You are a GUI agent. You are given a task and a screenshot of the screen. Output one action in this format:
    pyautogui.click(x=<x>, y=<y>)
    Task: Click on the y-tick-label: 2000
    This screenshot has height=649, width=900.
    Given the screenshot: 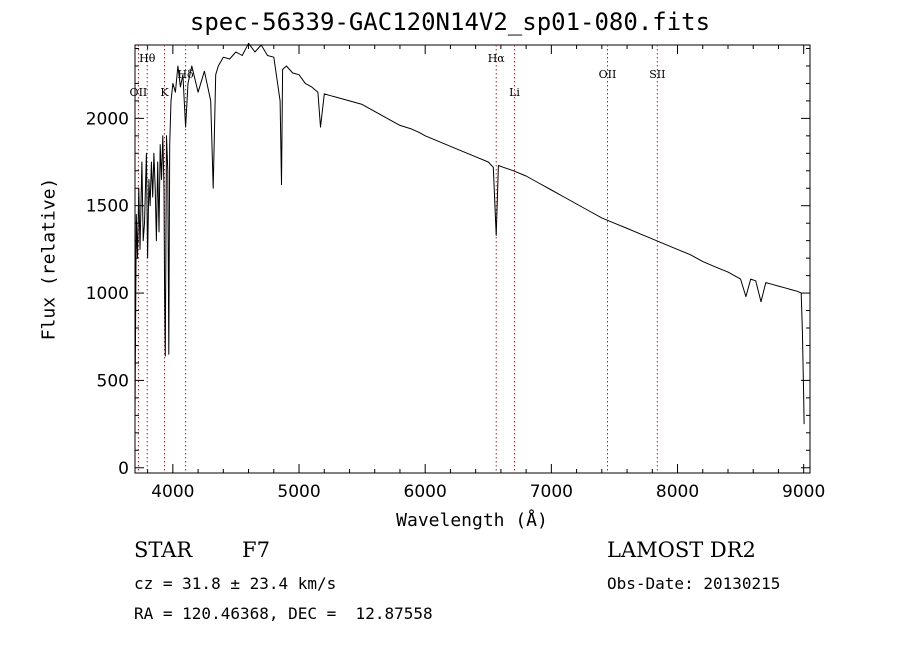 What is the action you would take?
    pyautogui.click(x=107, y=119)
    